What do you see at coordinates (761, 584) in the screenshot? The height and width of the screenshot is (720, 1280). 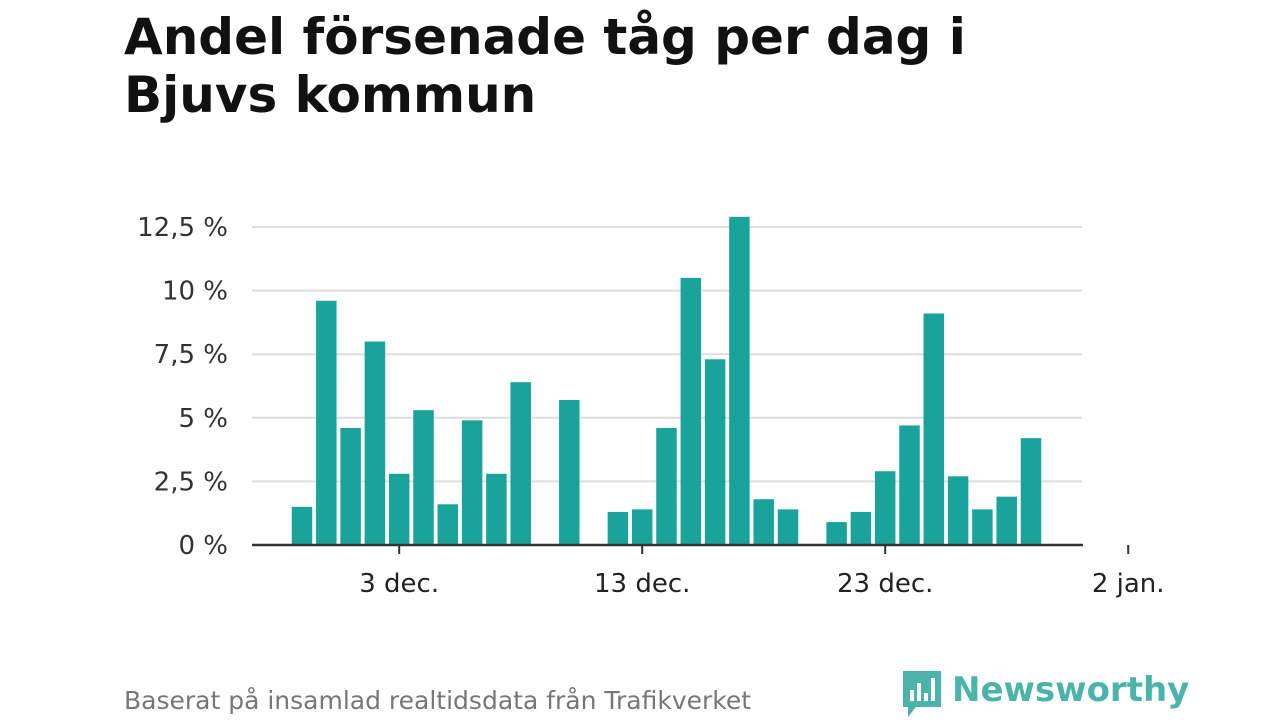 I see `x-tick-labels: 3 dec. 13 dec. 23 dec. 2 jan.` at bounding box center [761, 584].